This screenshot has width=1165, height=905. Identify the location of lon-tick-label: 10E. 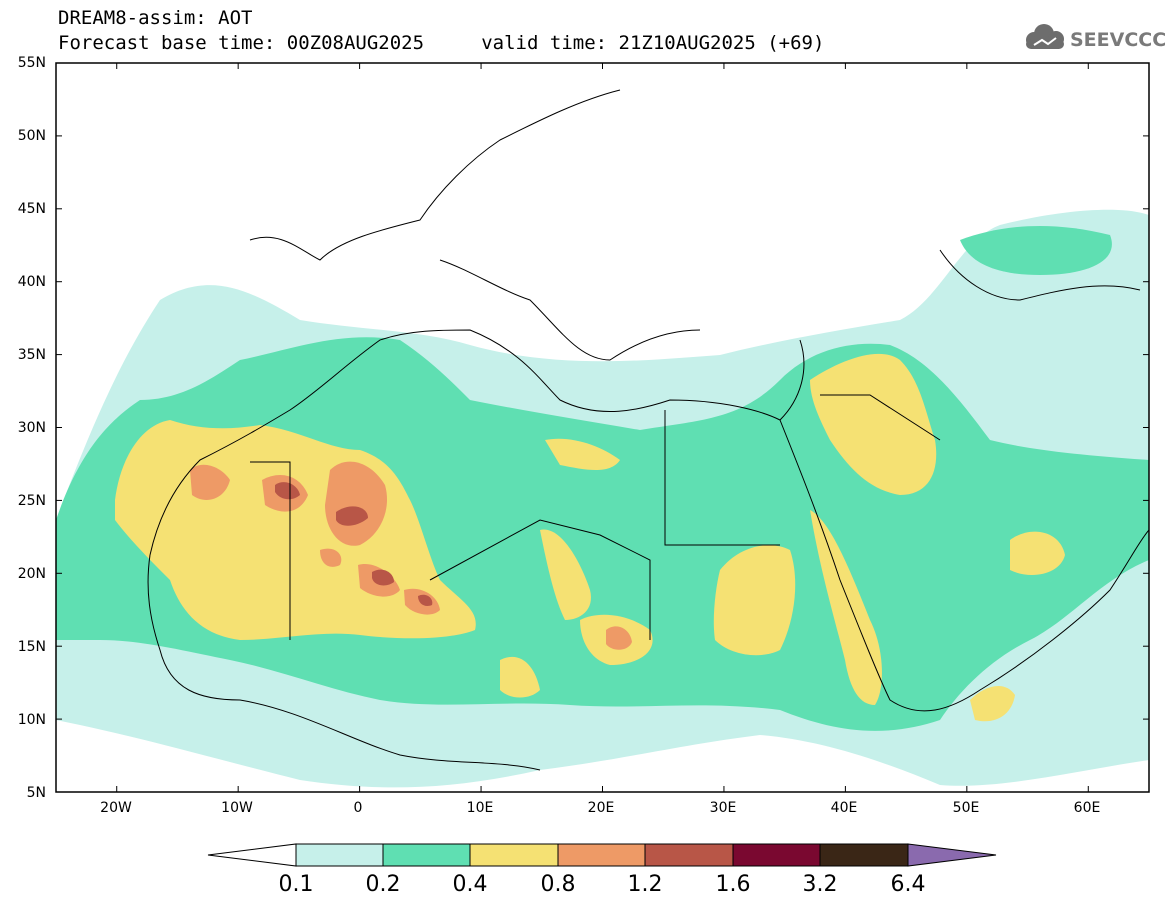
(480, 808).